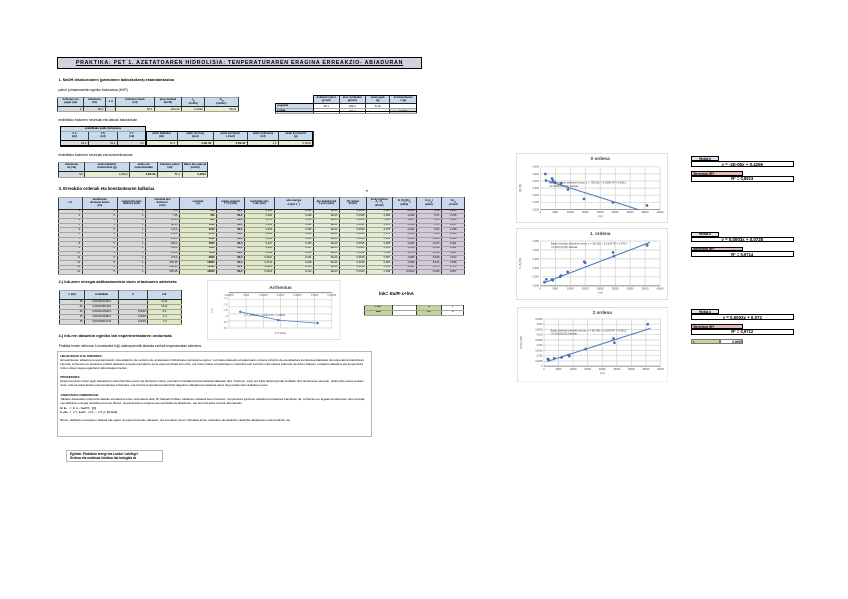  I want to click on svg-text: 0,001, so click(539, 356).